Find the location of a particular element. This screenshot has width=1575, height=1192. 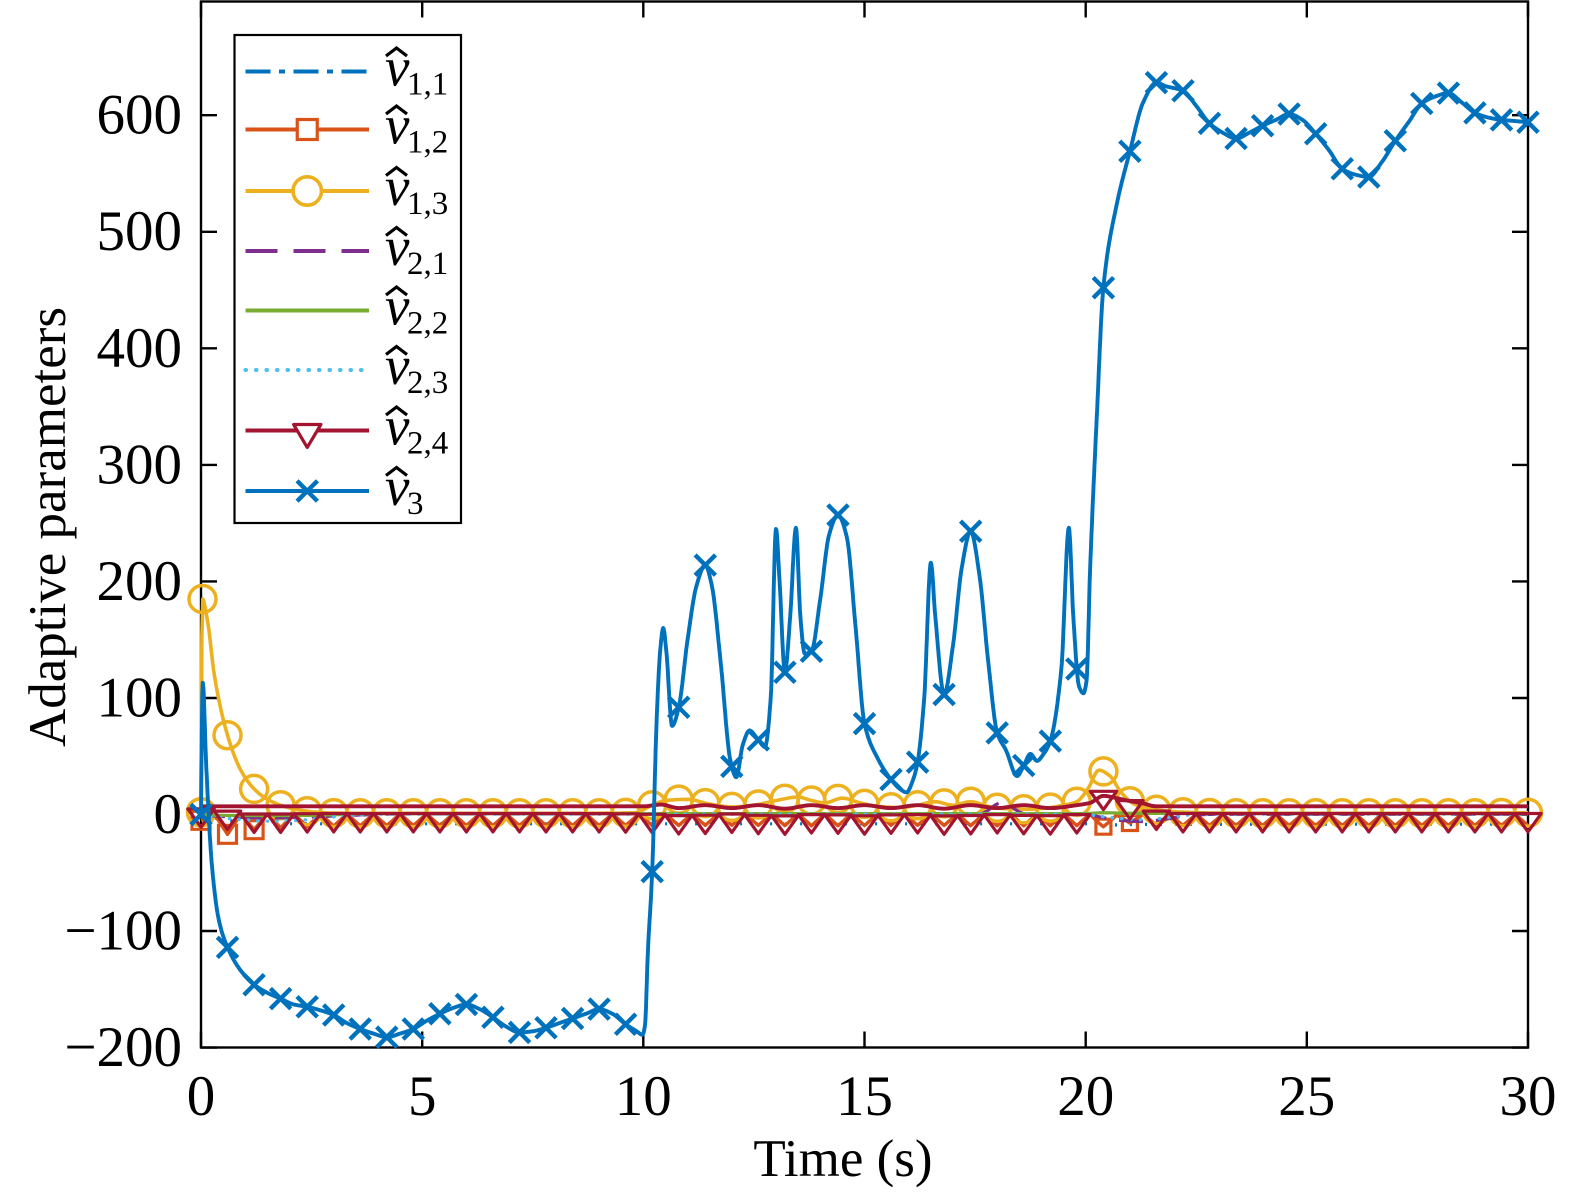

svg-text: 15 is located at coordinates (864, 1096).